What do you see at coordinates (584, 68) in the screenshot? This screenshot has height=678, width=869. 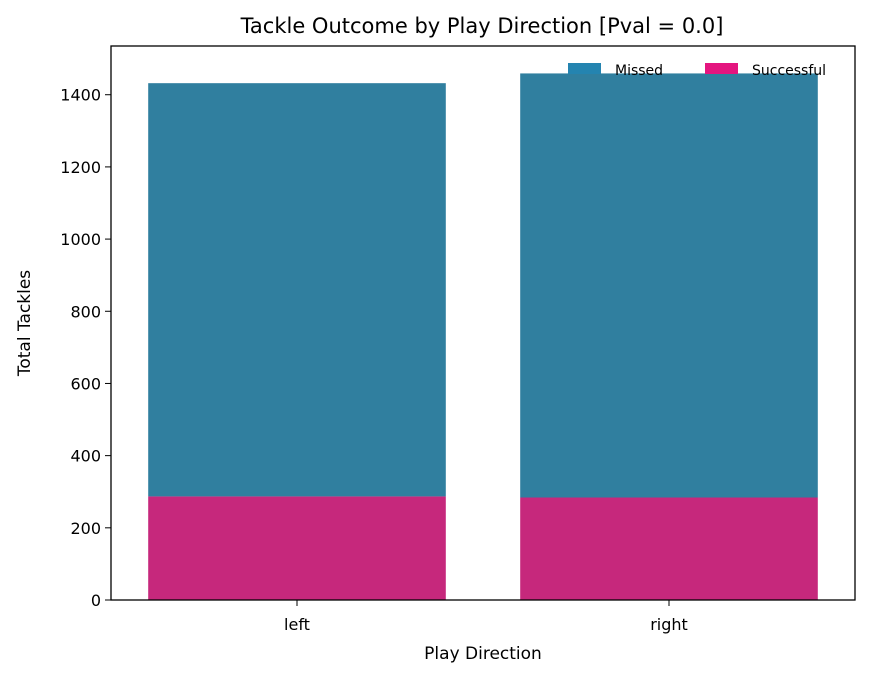 I see `legend-swatch-missed` at bounding box center [584, 68].